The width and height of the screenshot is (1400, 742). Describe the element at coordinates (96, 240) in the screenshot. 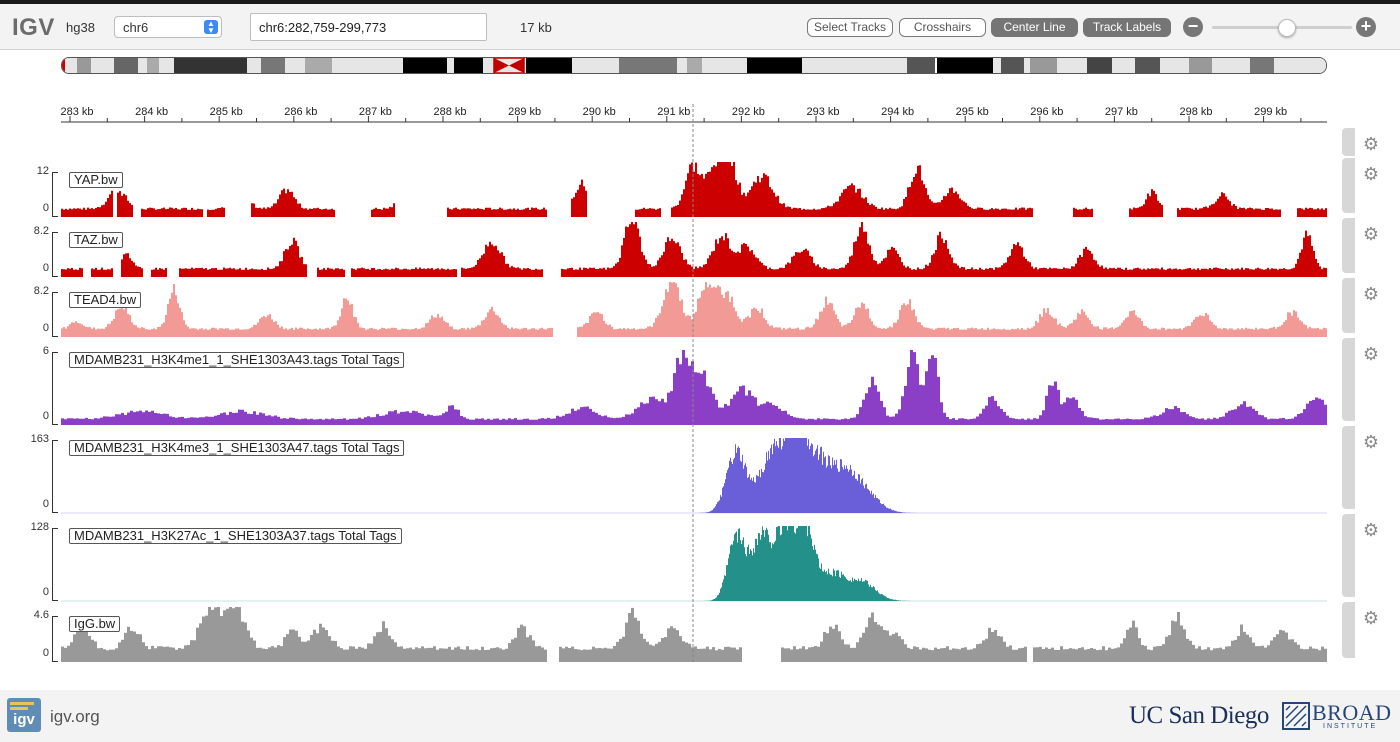

I see `track-name-label: TAZ.bw` at that location.